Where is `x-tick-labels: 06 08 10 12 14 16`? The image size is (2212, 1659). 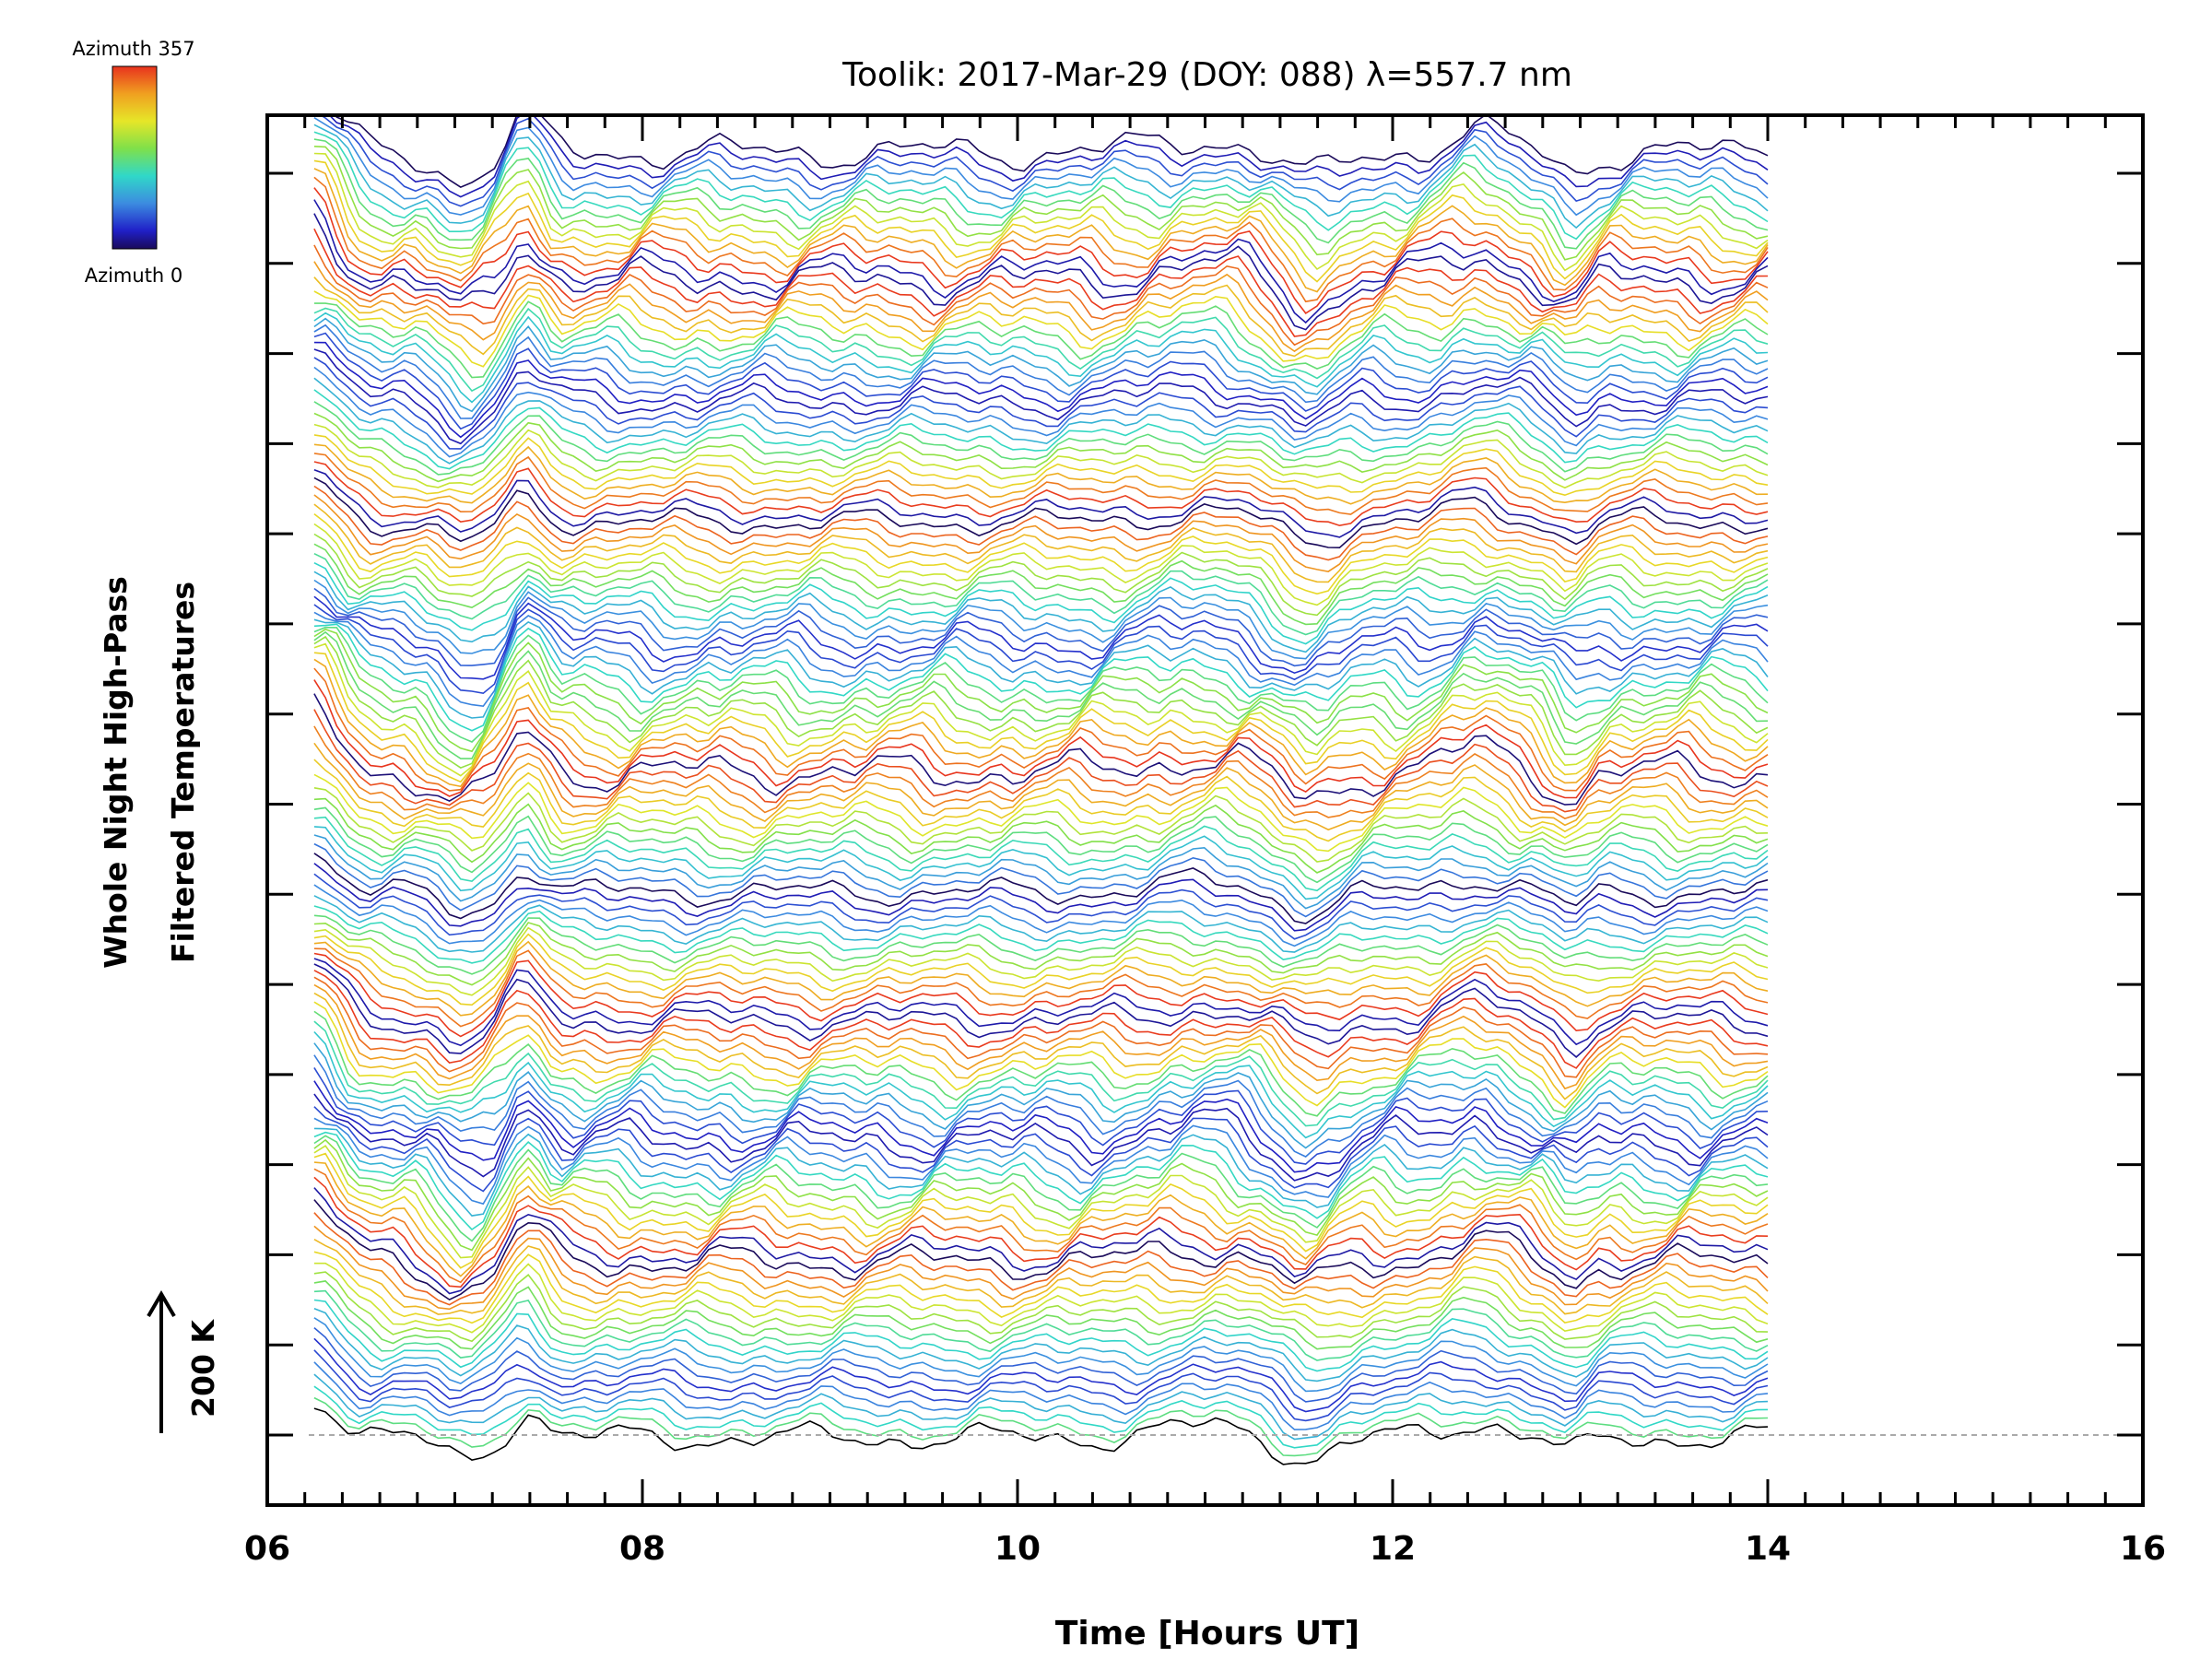
x-tick-labels: 06 08 10 12 14 16 is located at coordinates (1205, 1549).